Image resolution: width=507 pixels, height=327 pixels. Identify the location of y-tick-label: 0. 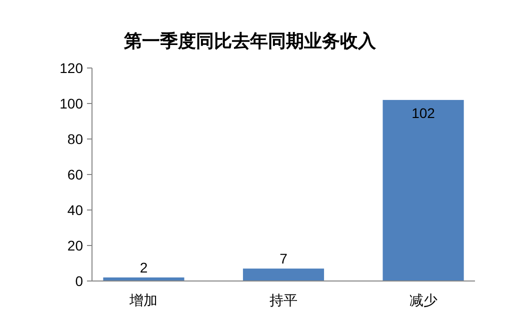
(79, 280).